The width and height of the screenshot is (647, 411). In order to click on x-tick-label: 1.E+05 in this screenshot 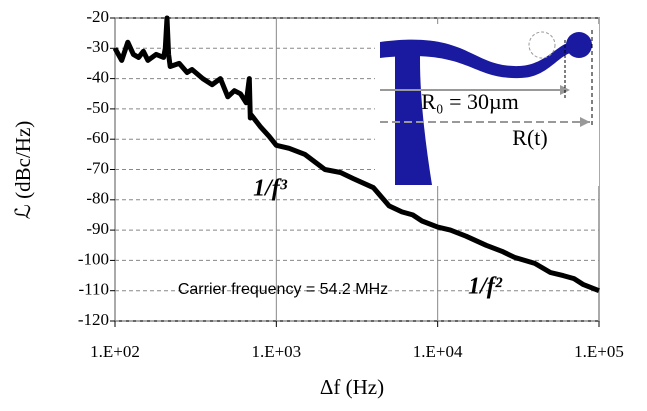, I will do `click(599, 351)`.